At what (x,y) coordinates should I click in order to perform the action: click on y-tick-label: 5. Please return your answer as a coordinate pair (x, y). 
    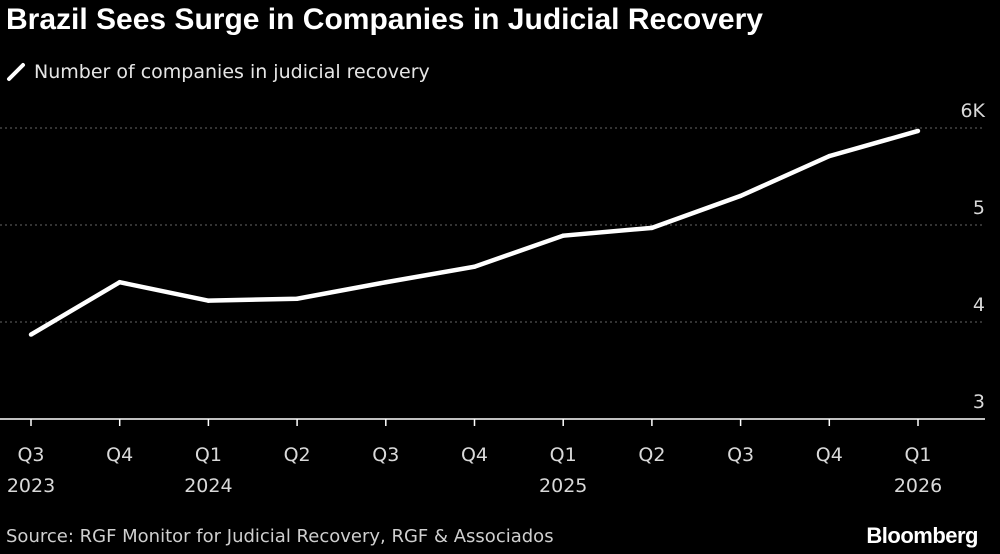
    Looking at the image, I should click on (979, 208).